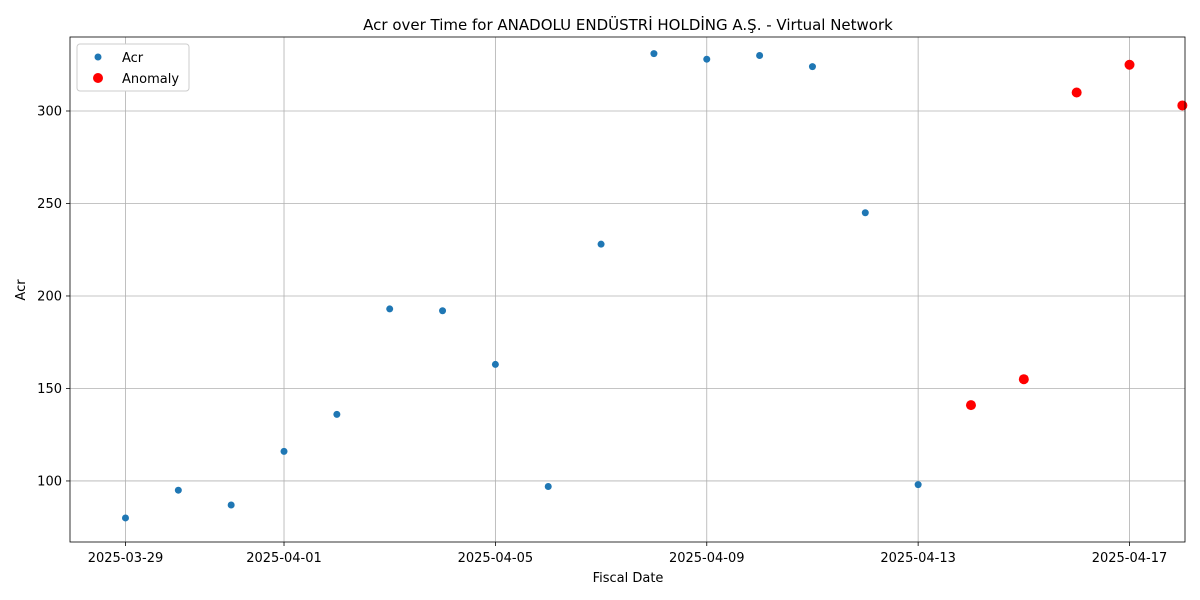 This screenshot has width=1200, height=600. I want to click on legend-acr-label: Acr, so click(133, 58).